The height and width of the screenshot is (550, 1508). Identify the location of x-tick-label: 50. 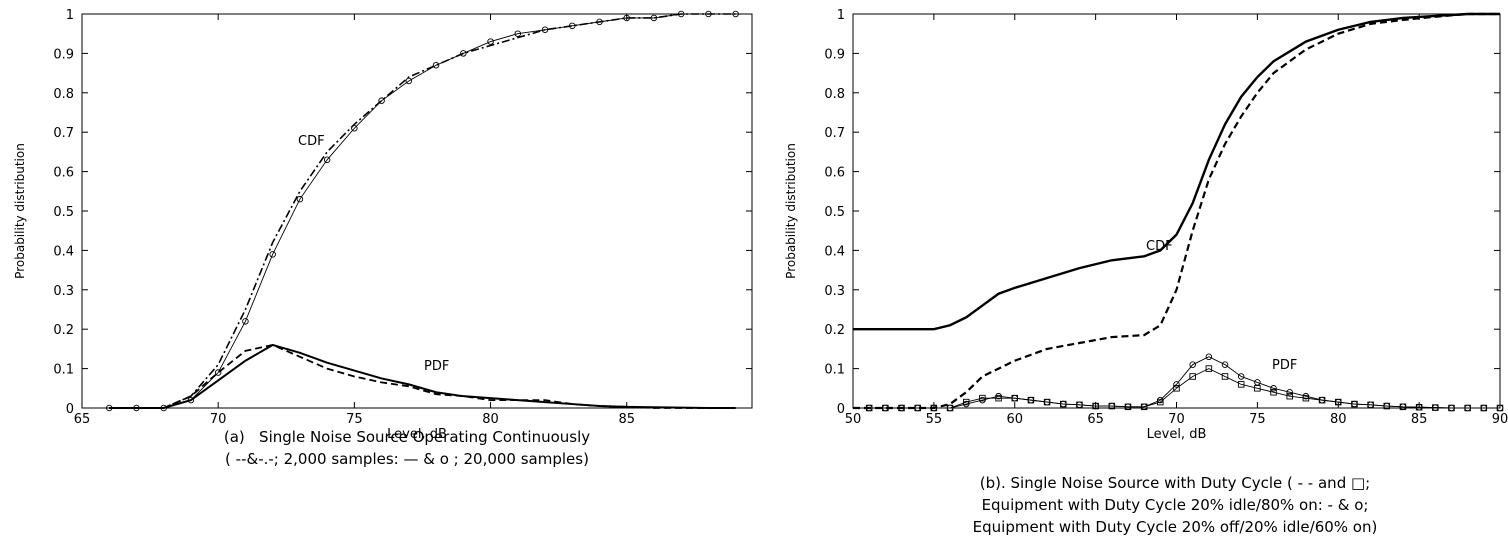
(853, 419).